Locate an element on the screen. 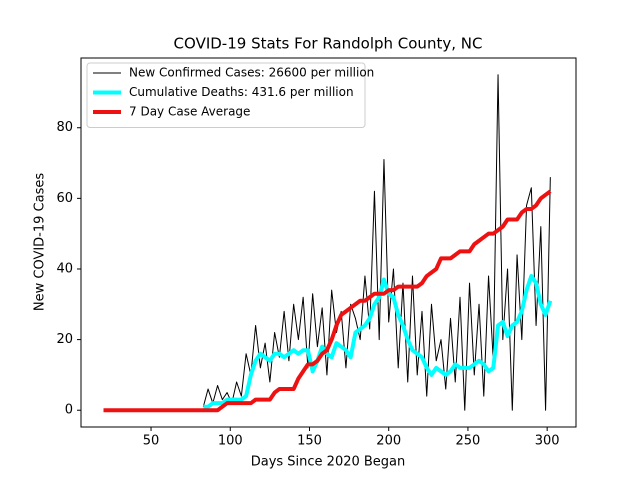  chart-title: COVID-19 Stats For Randolph County, NC is located at coordinates (328, 44).